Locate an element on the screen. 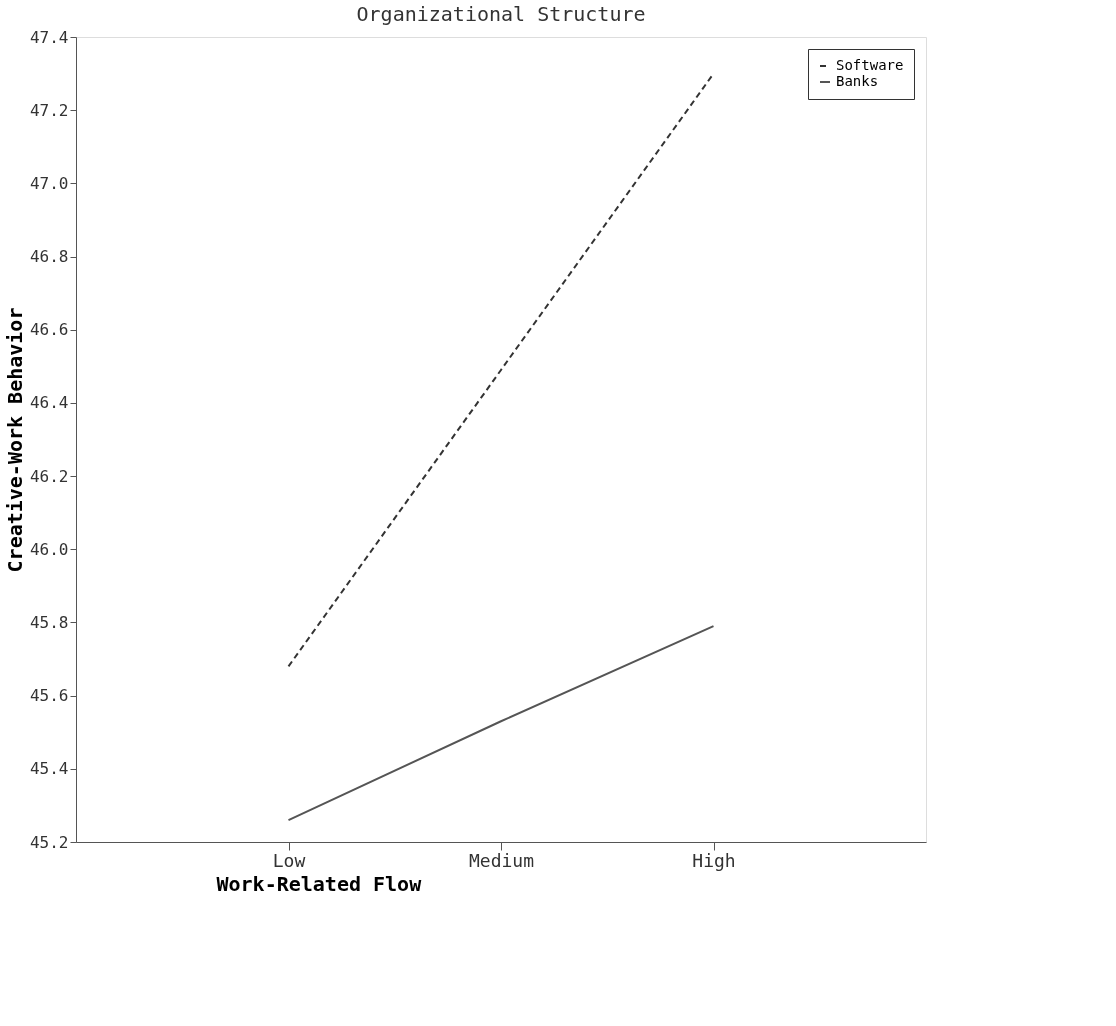 The height and width of the screenshot is (1026, 1116). x-tick-label: High is located at coordinates (714, 860).